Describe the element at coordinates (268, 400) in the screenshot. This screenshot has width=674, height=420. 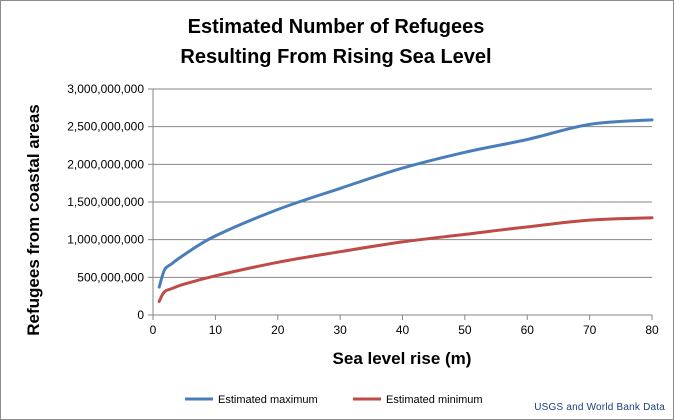
I see `legend-label: Estimated maximum` at that location.